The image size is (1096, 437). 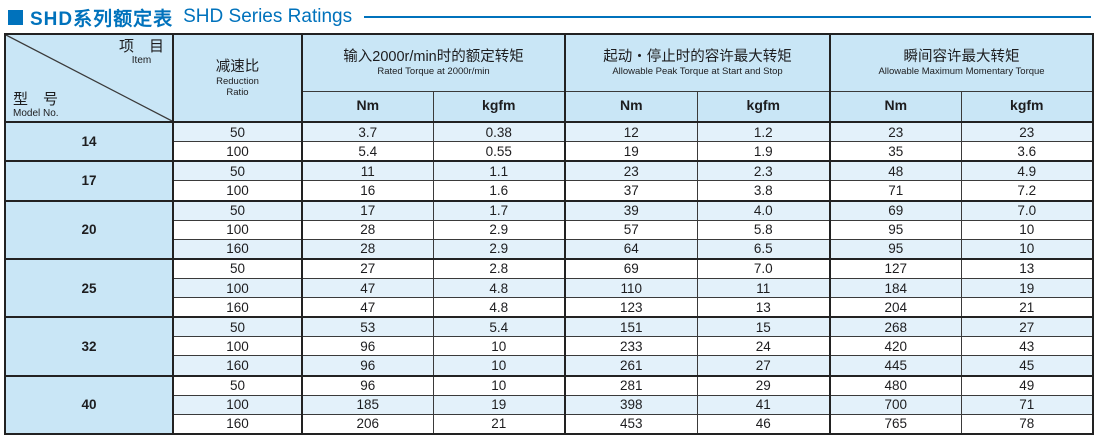 What do you see at coordinates (367, 424) in the screenshot?
I see `value-cell: 206` at bounding box center [367, 424].